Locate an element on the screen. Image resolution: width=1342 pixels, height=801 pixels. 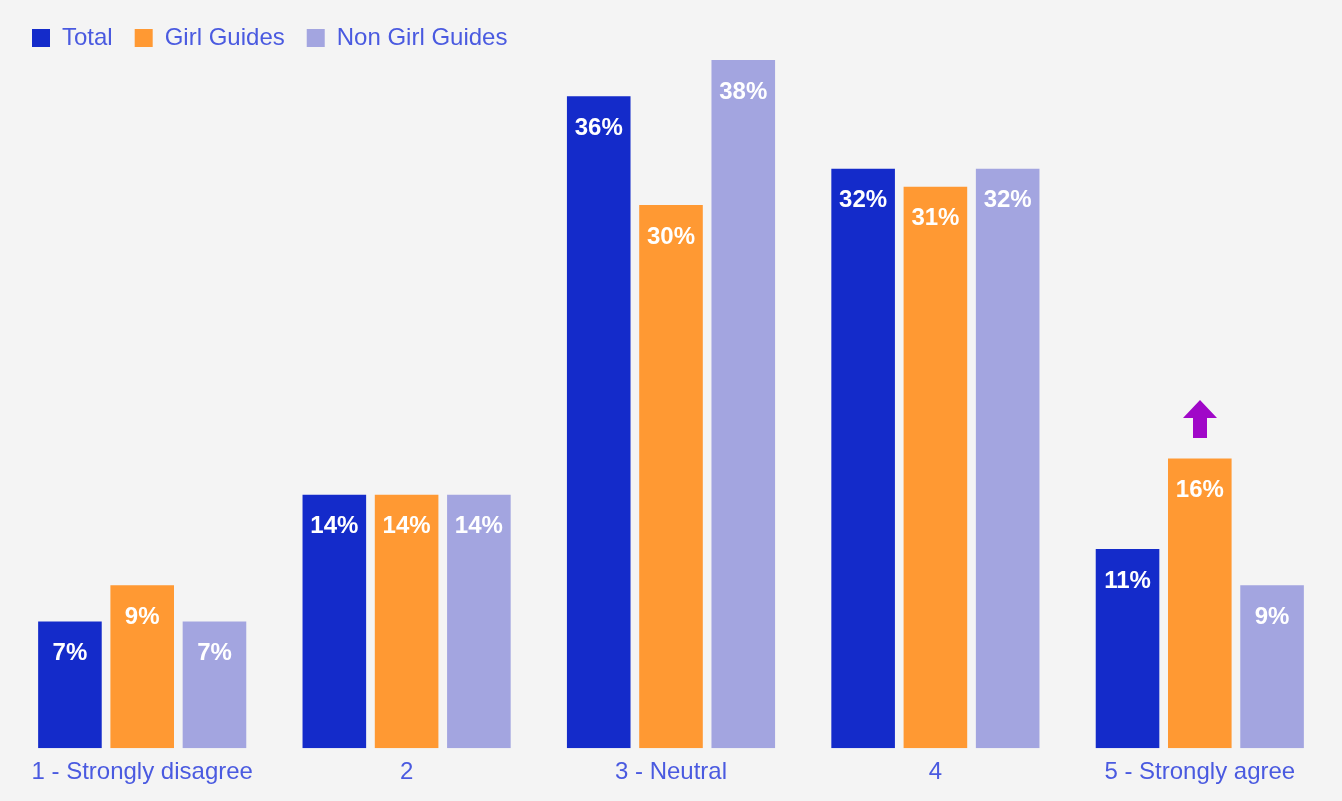
x-tick-label: 2 is located at coordinates (406, 771).